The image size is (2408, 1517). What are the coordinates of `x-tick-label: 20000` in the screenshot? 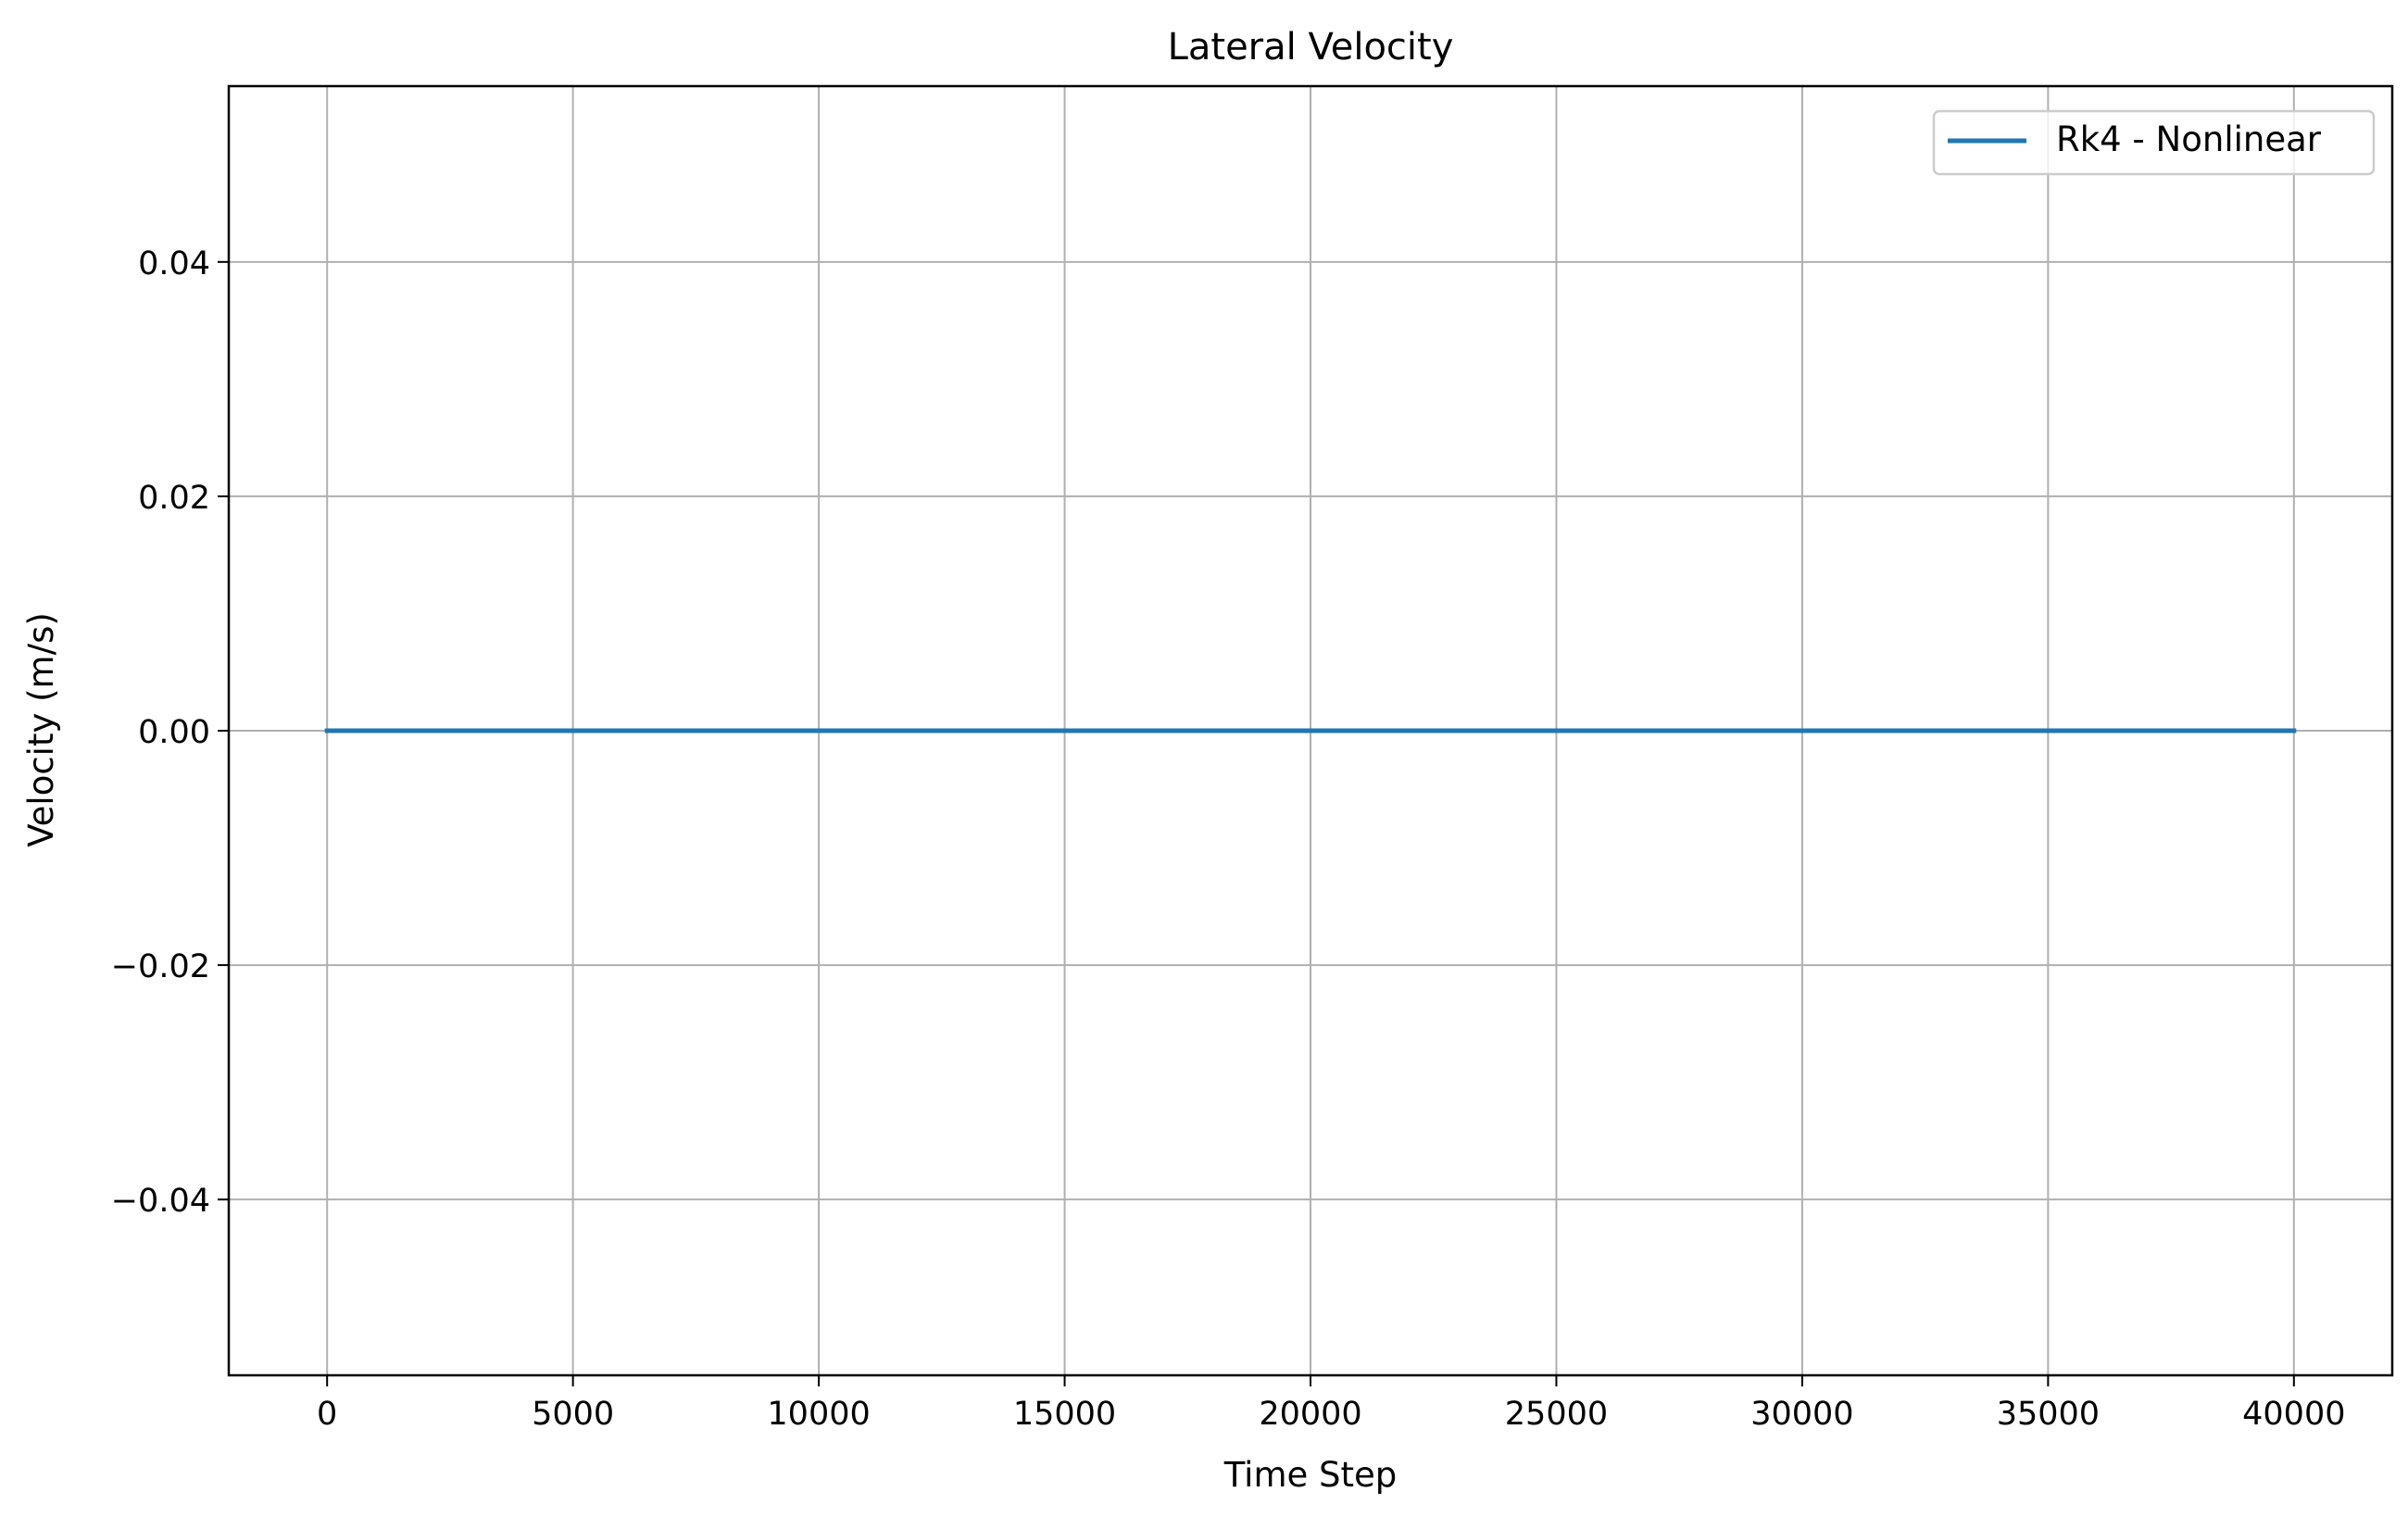 It's located at (1310, 1414).